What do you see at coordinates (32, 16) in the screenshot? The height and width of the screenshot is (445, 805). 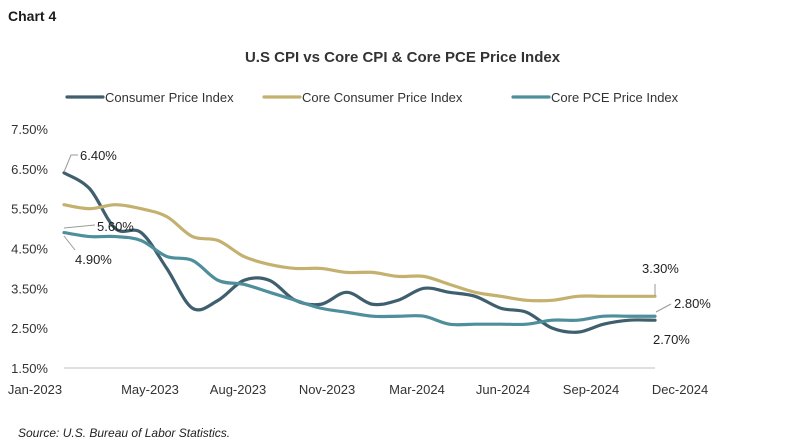 I see `chart-label: Chart 4` at bounding box center [32, 16].